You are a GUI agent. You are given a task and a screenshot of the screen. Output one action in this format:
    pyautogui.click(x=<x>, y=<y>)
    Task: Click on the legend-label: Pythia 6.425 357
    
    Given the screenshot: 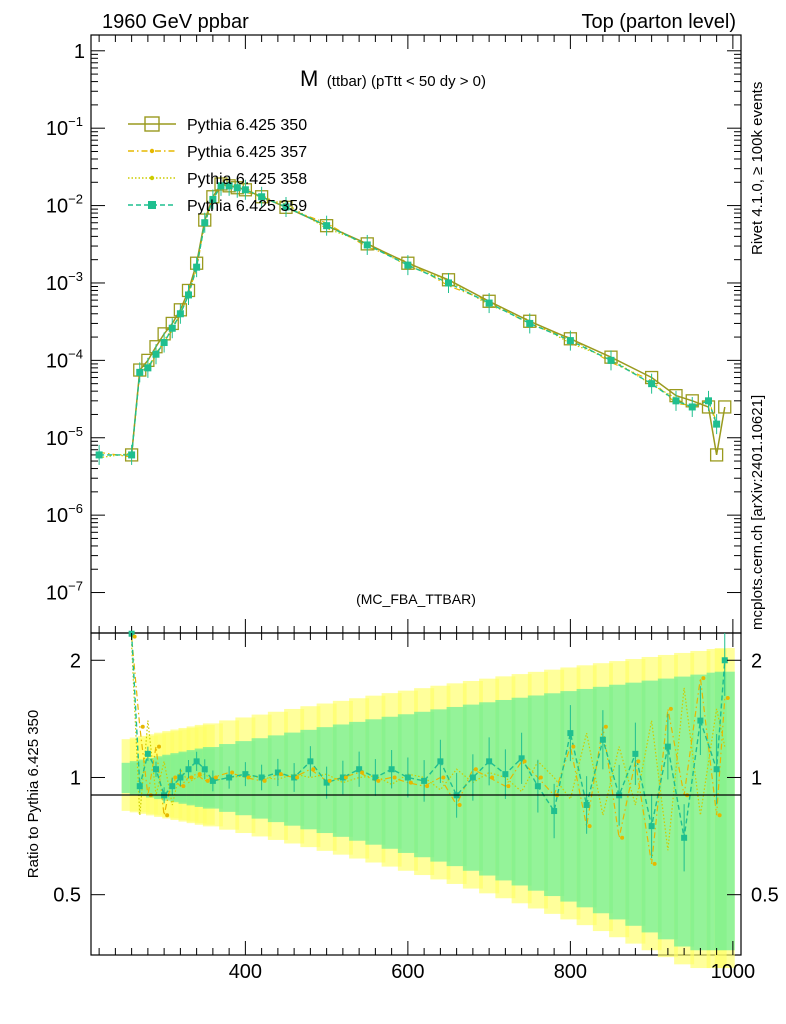 What is the action you would take?
    pyautogui.click(x=247, y=152)
    